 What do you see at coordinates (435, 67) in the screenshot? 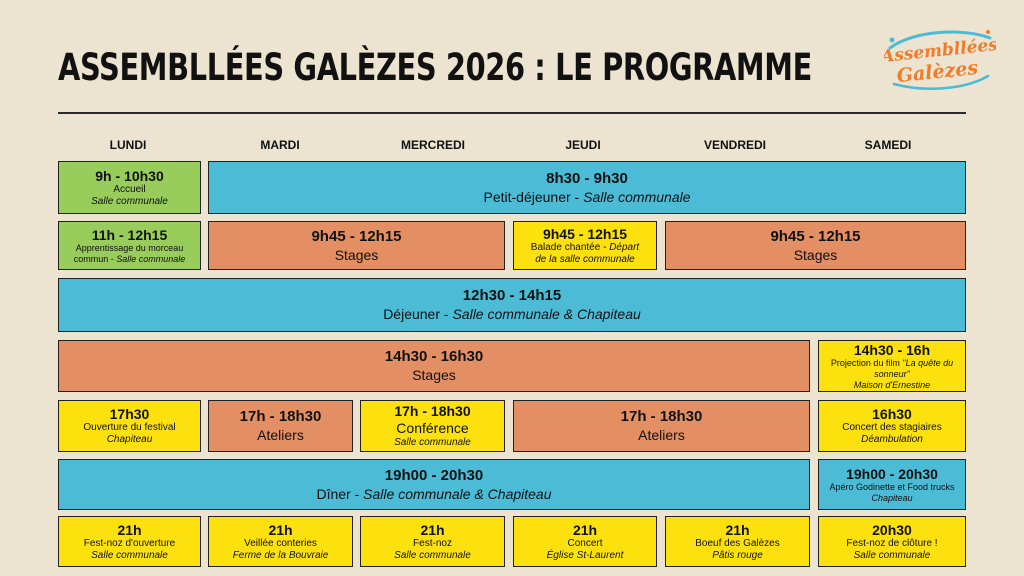
I see `page-title: ASSEMBLLÉES GALÈZES 2026 : LE PROGRAMME` at bounding box center [435, 67].